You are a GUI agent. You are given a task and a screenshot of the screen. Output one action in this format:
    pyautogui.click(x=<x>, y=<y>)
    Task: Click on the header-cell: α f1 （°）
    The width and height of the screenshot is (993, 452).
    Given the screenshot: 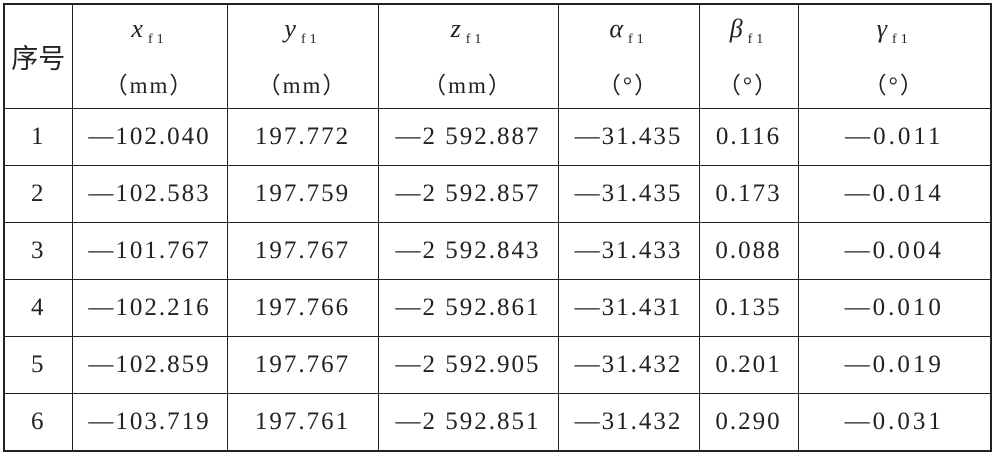 What is the action you would take?
    pyautogui.click(x=628, y=56)
    